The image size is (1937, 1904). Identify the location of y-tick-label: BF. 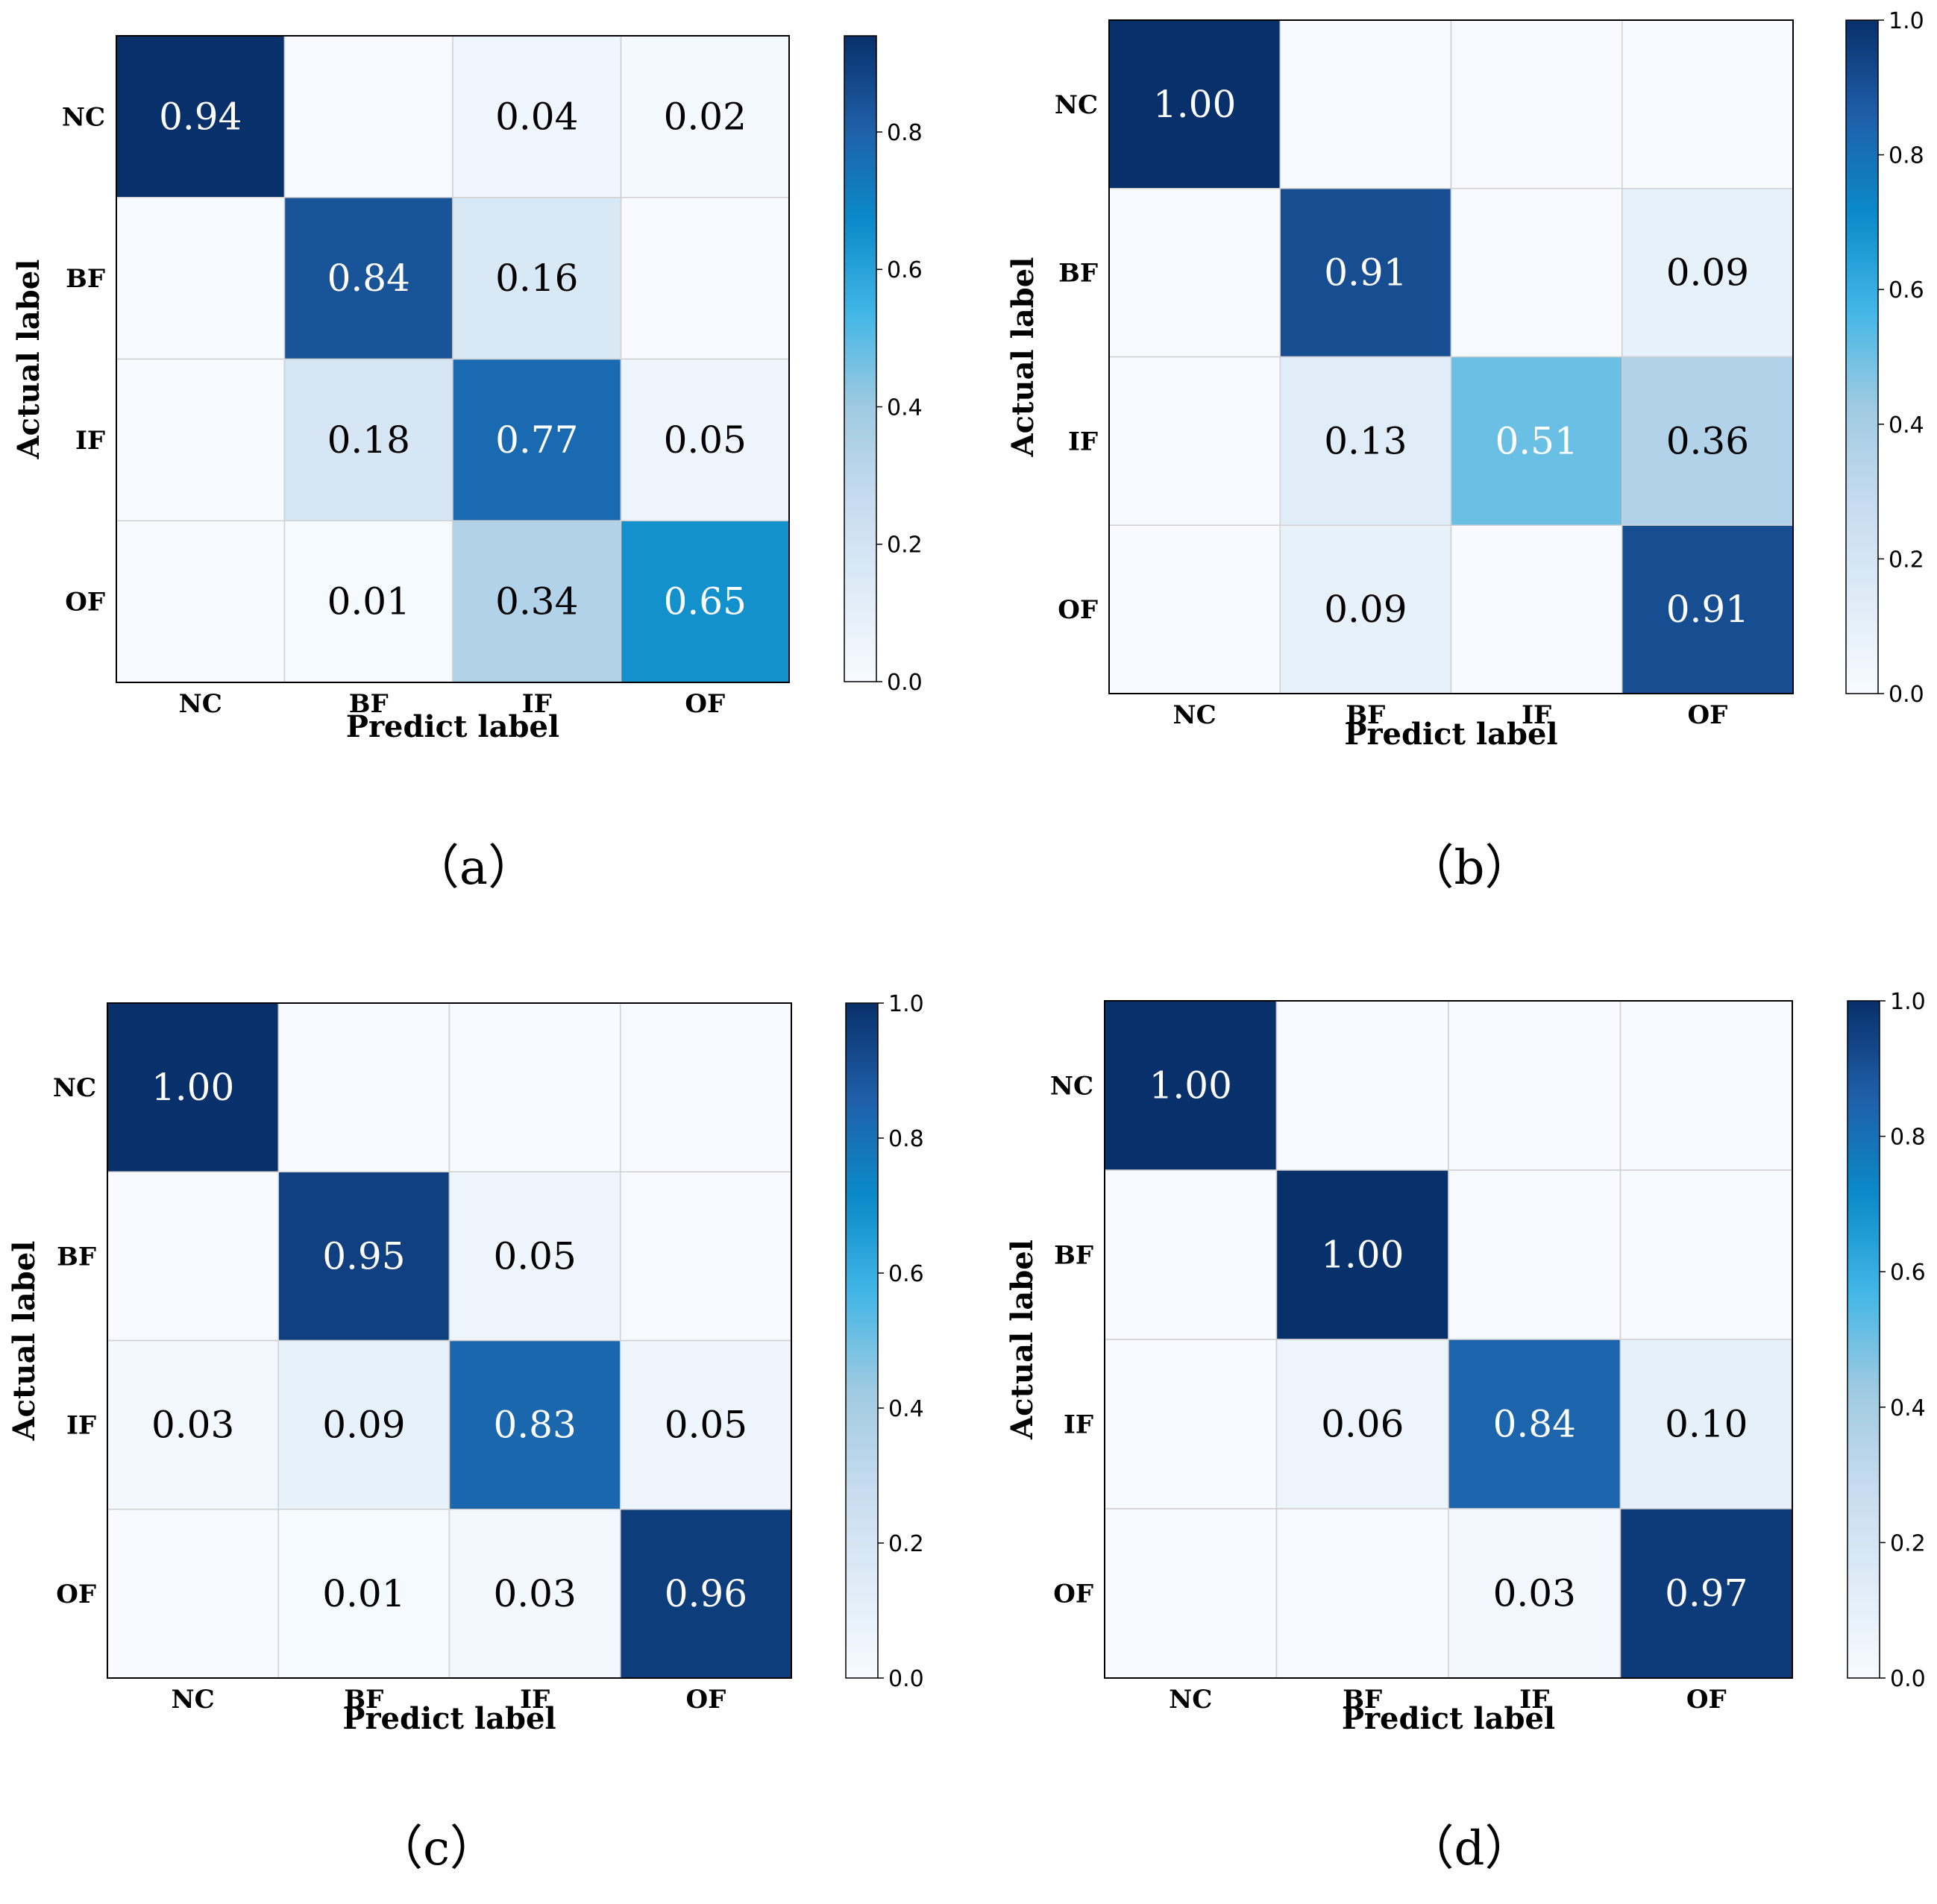
(77, 1257).